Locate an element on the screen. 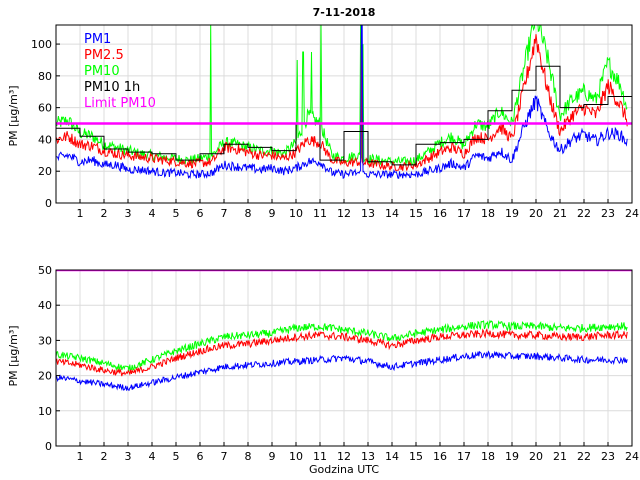  top-ytick-label-100: 100 is located at coordinates (41, 44).